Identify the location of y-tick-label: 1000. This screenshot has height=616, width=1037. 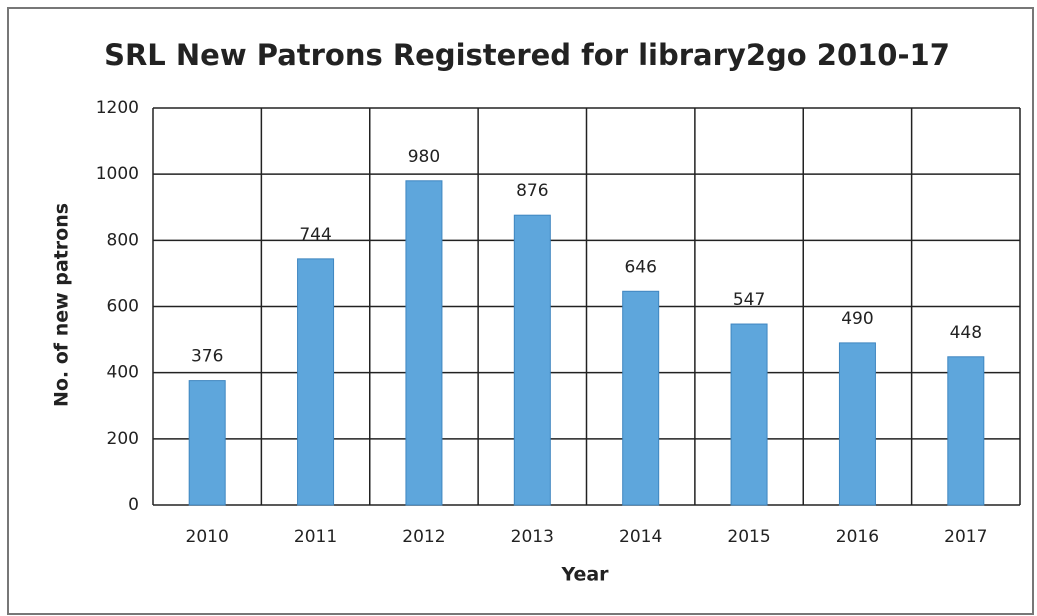
(117, 174).